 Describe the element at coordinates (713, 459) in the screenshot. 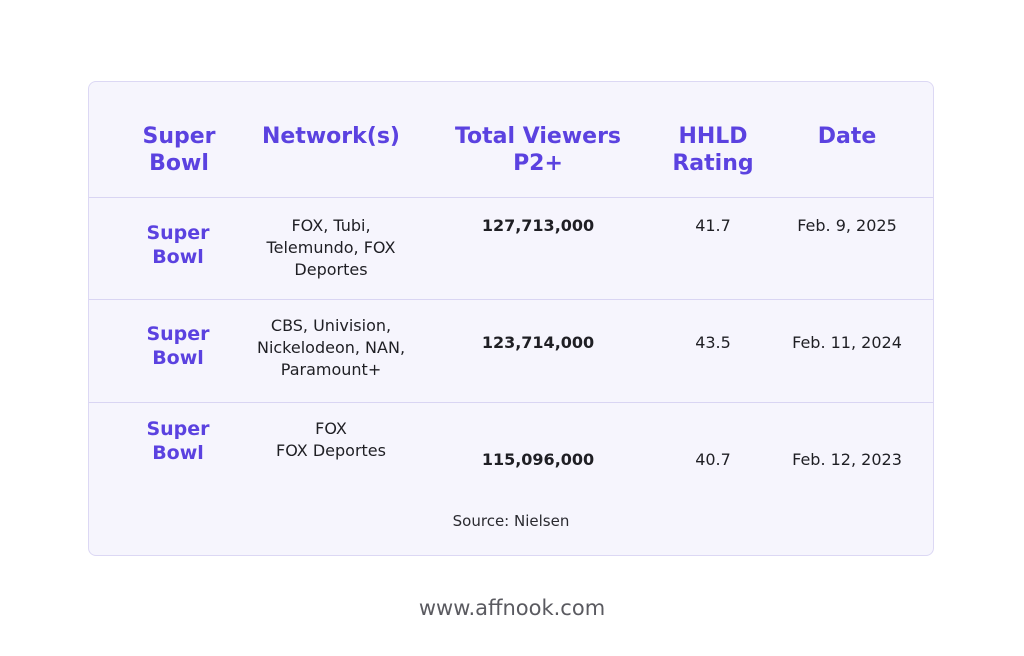

I see `row-3-rating: 40.7` at that location.